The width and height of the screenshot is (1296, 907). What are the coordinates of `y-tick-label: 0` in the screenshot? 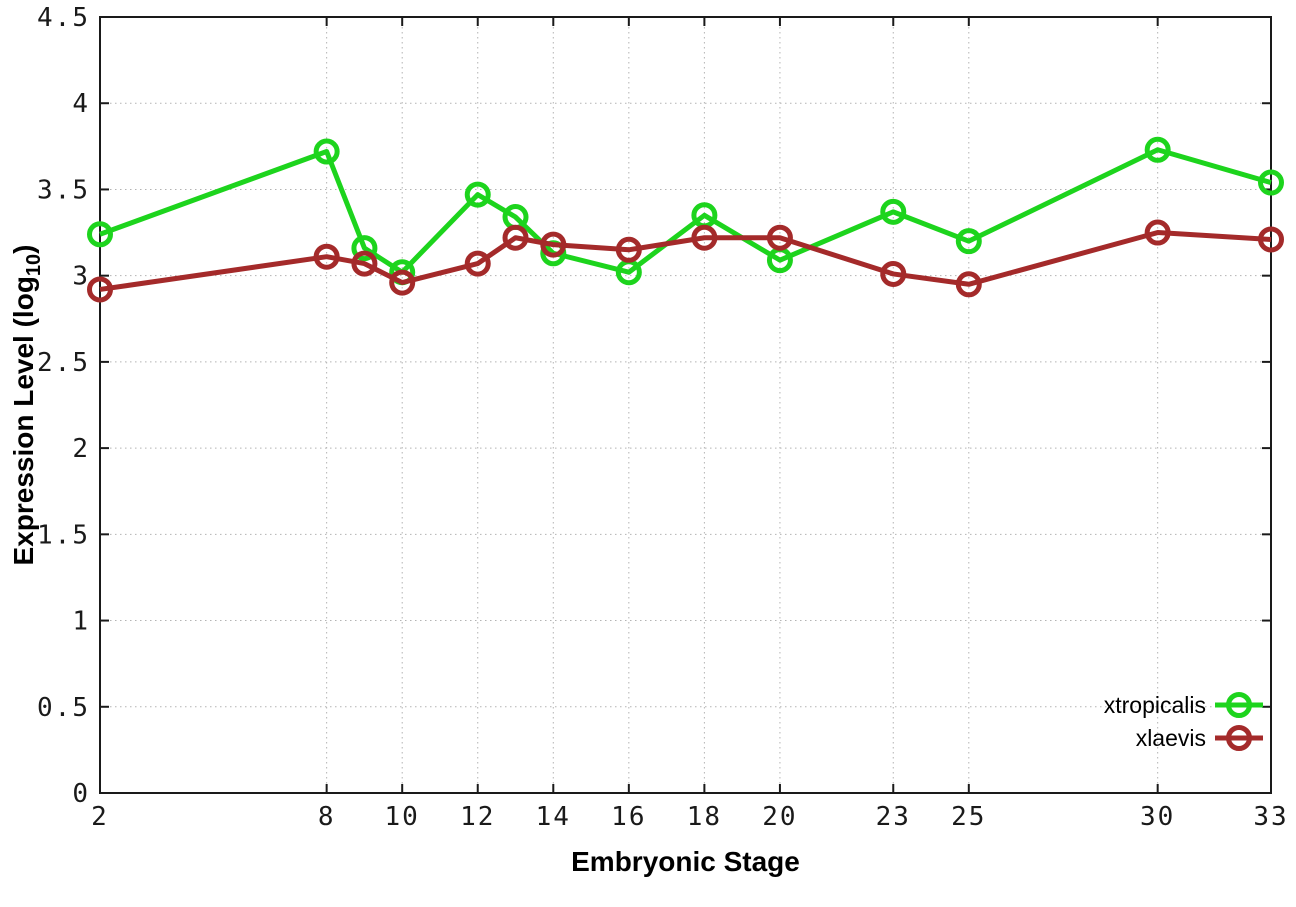 It's located at (81, 794).